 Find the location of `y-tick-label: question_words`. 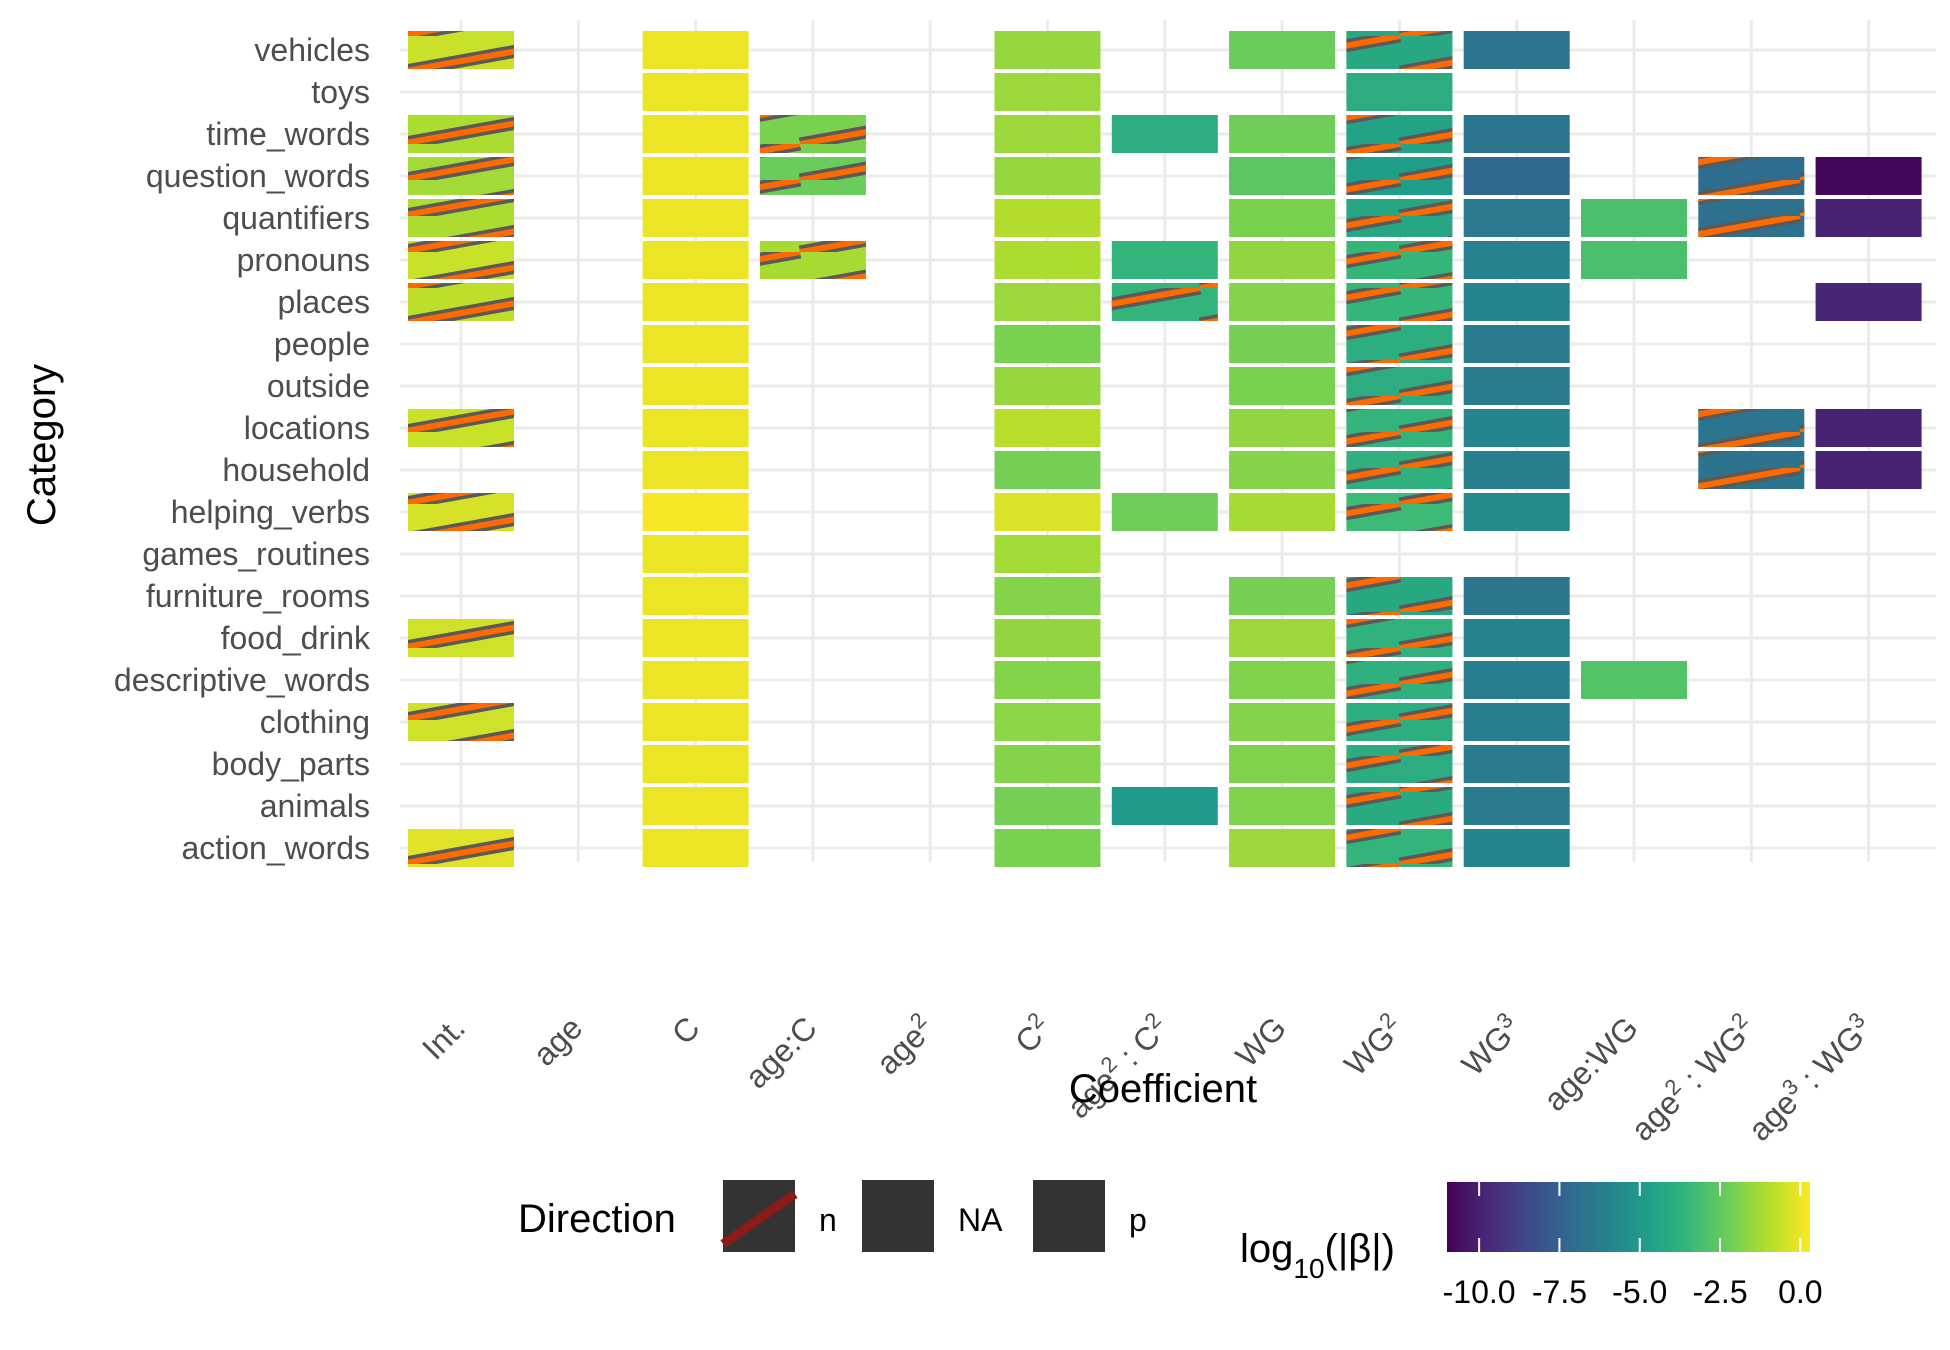

y-tick-label: question_words is located at coordinates (258, 176).